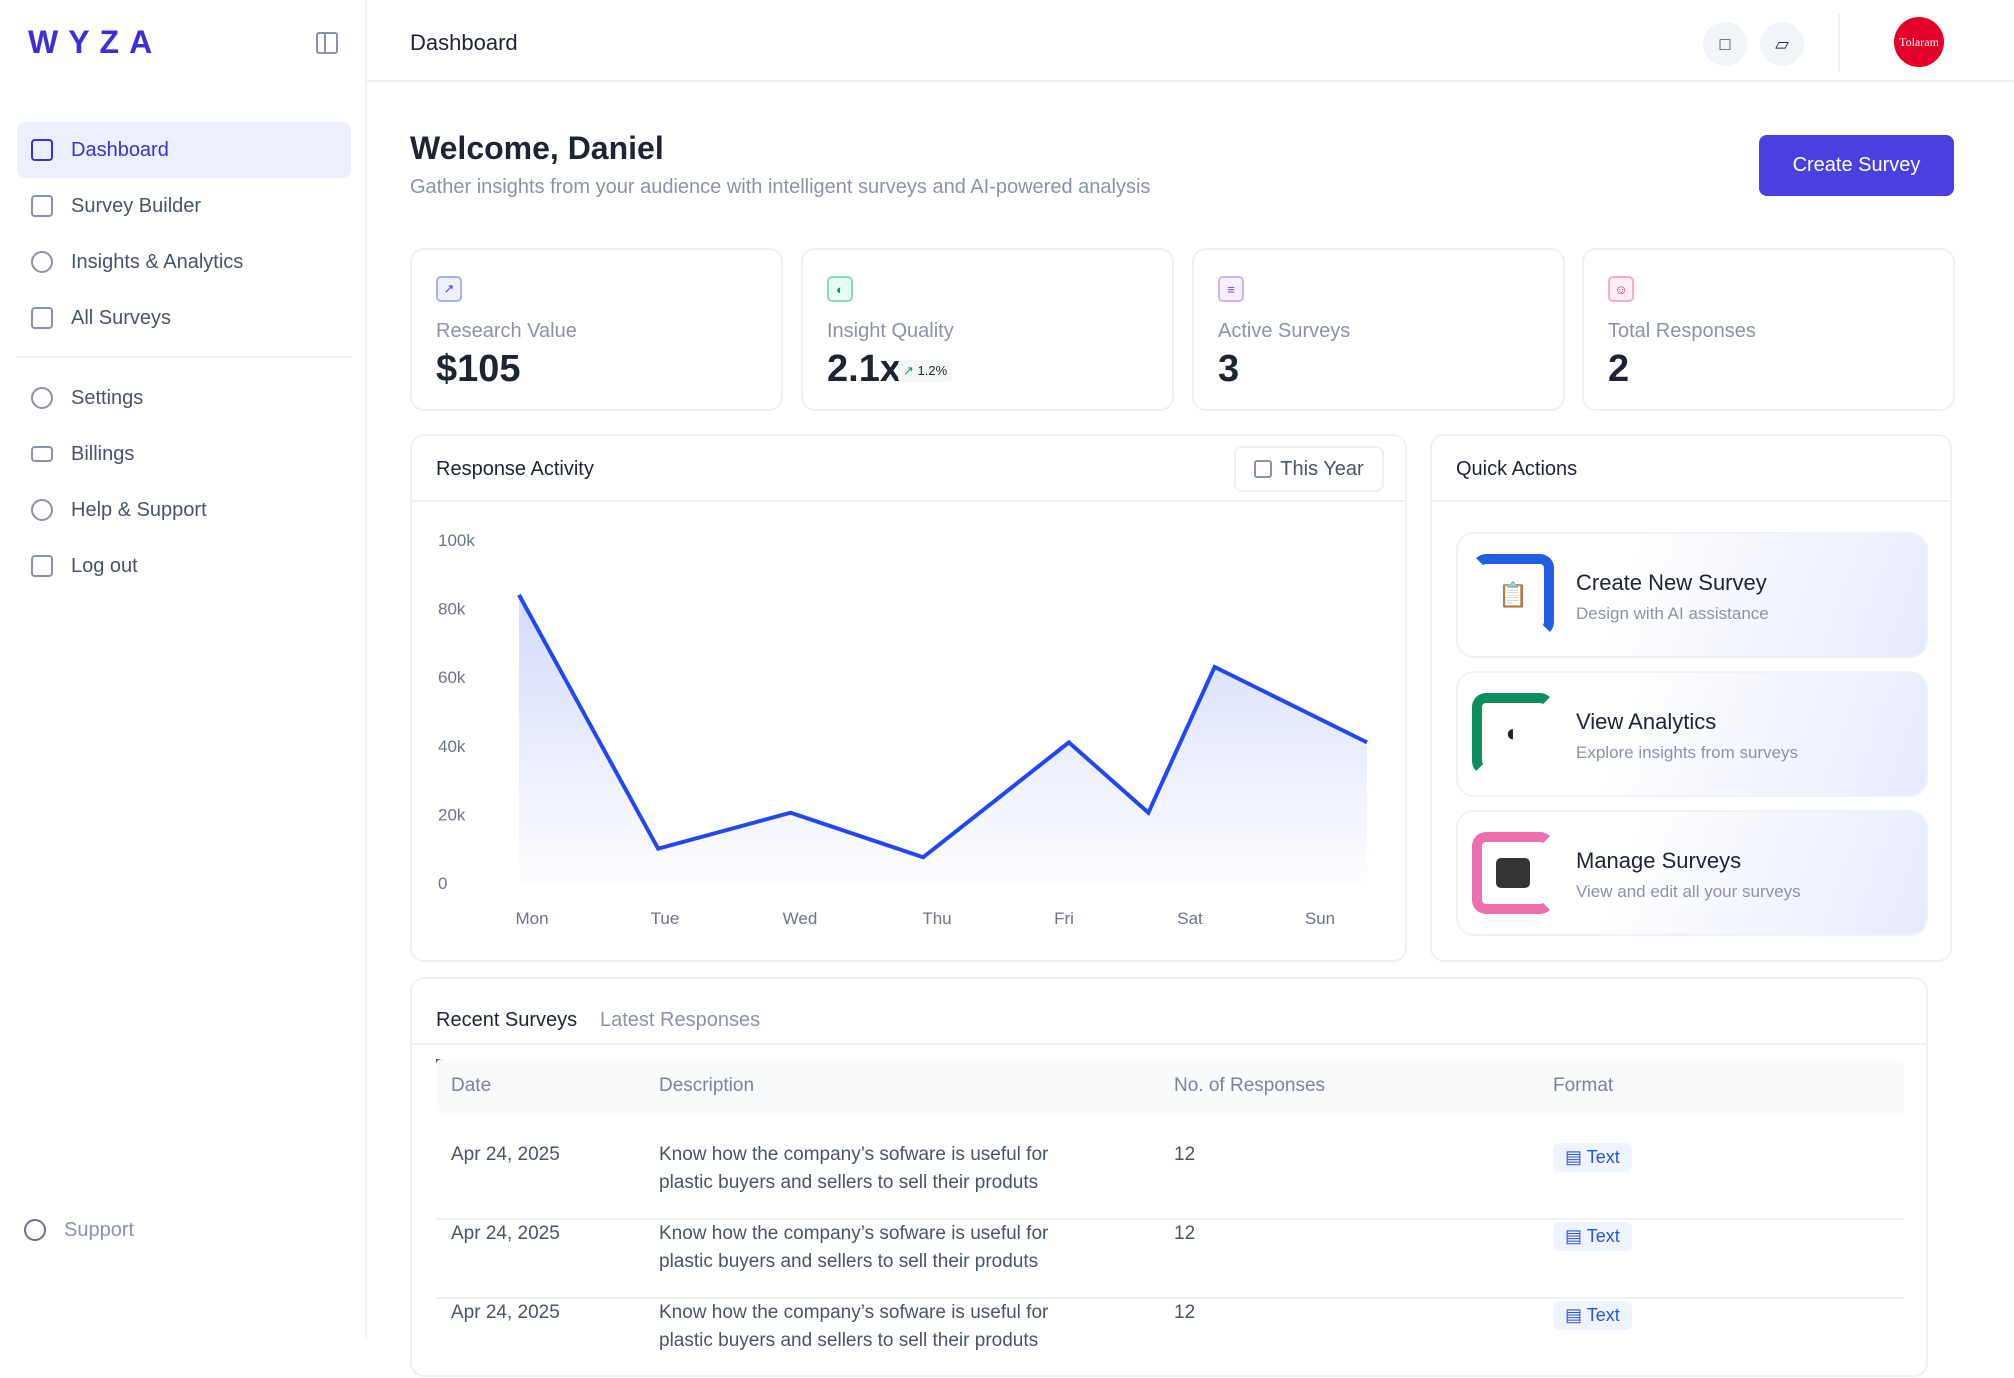  I want to click on sidebar-item-settings: Settings, so click(184, 398).